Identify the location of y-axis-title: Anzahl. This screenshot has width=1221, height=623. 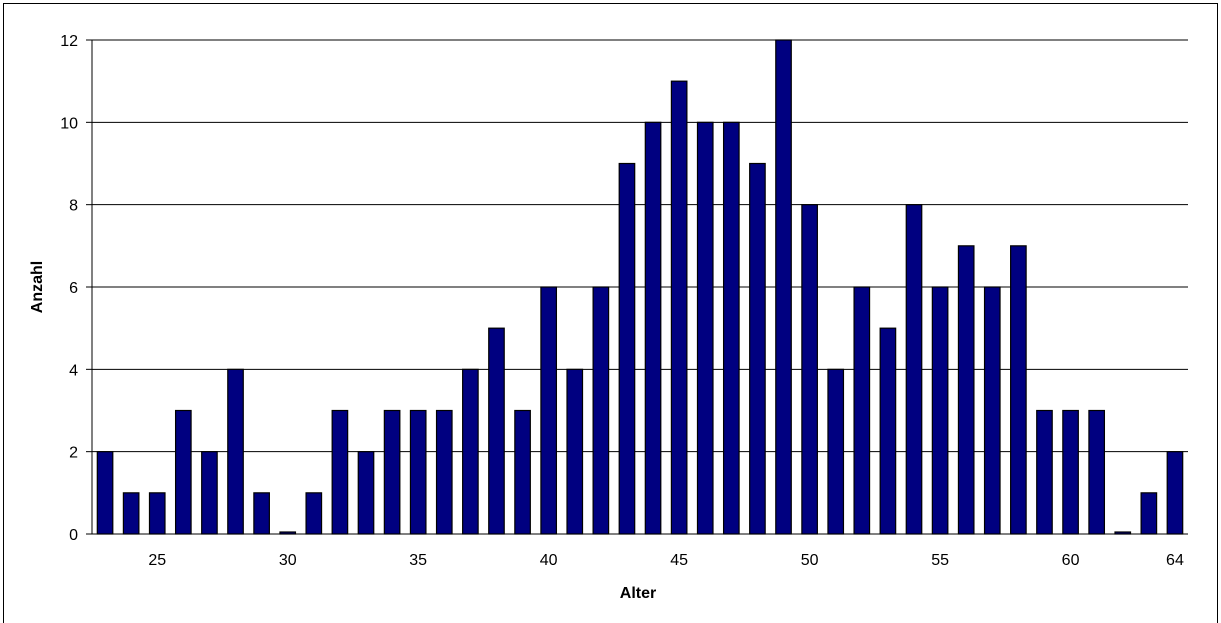
(37, 287).